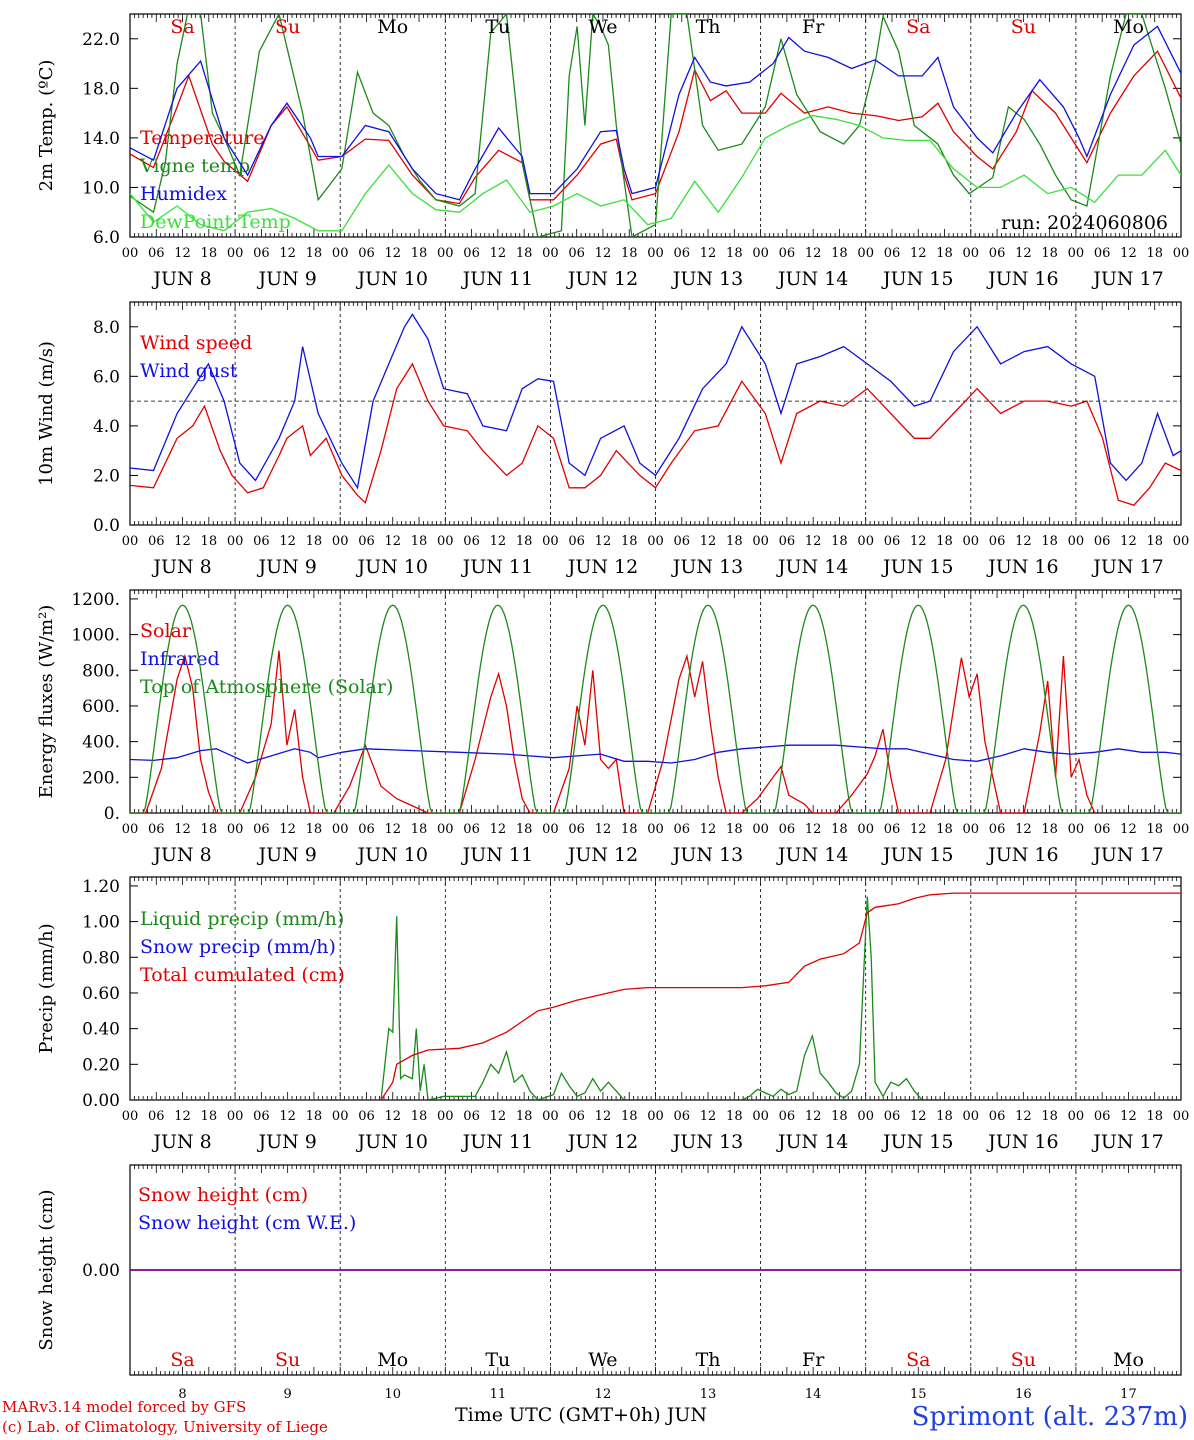 The image size is (1194, 1440). What do you see at coordinates (286, 567) in the screenshot?
I see `date-label: JUN 9` at bounding box center [286, 567].